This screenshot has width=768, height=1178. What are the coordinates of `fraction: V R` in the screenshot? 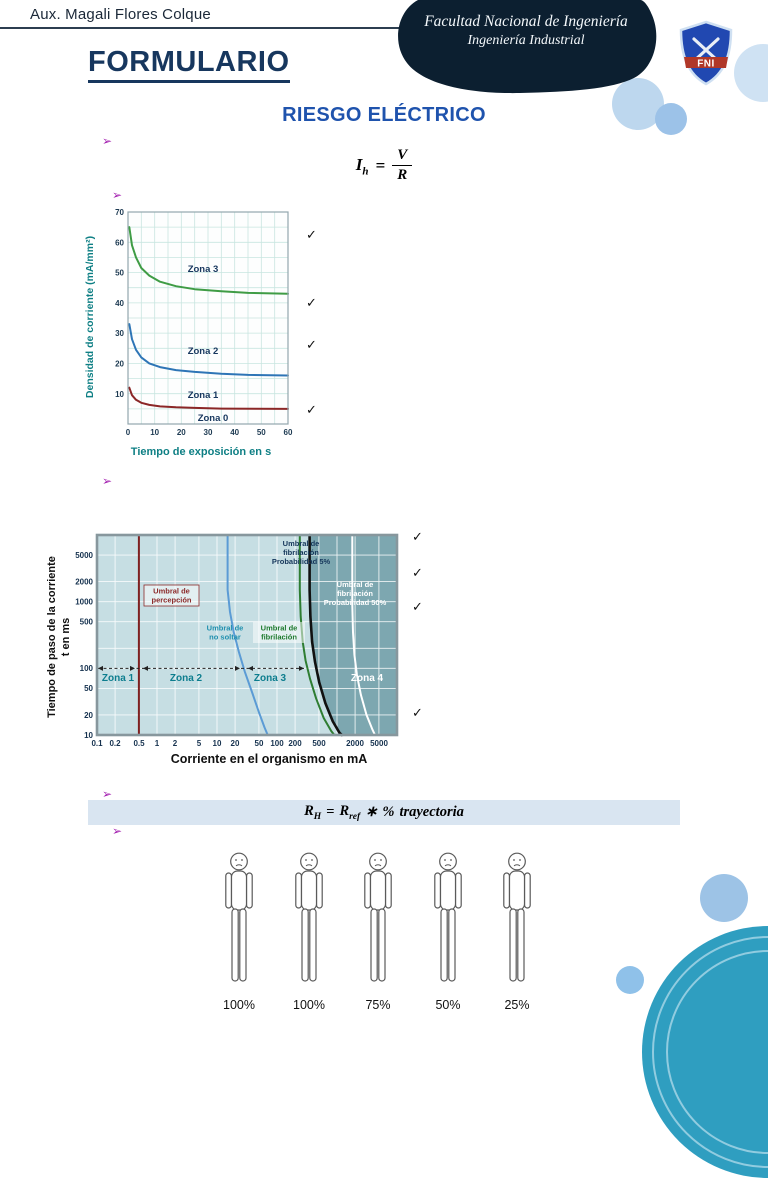 It's located at (402, 166).